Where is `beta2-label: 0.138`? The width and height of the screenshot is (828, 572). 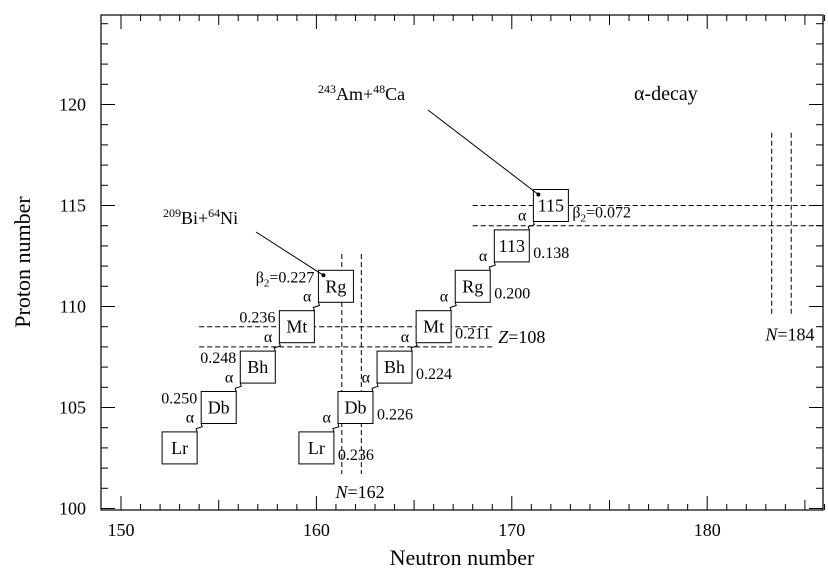
beta2-label: 0.138 is located at coordinates (551, 253).